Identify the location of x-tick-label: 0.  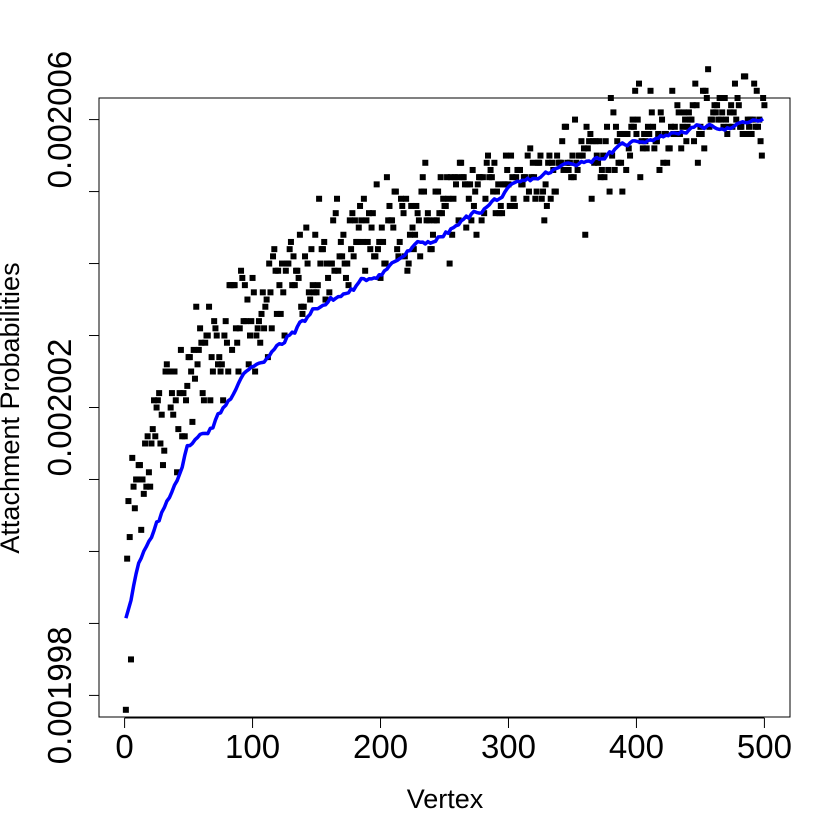
(124, 746).